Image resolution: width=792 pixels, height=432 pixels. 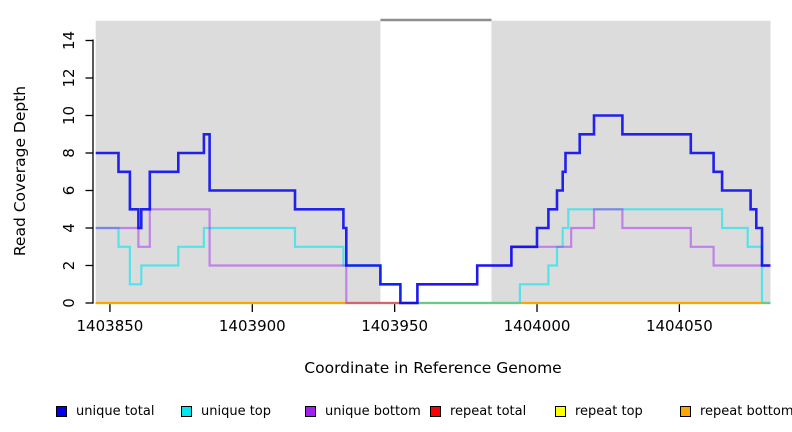 I want to click on legend-item-unique-bottom: unique bottom, so click(x=363, y=411).